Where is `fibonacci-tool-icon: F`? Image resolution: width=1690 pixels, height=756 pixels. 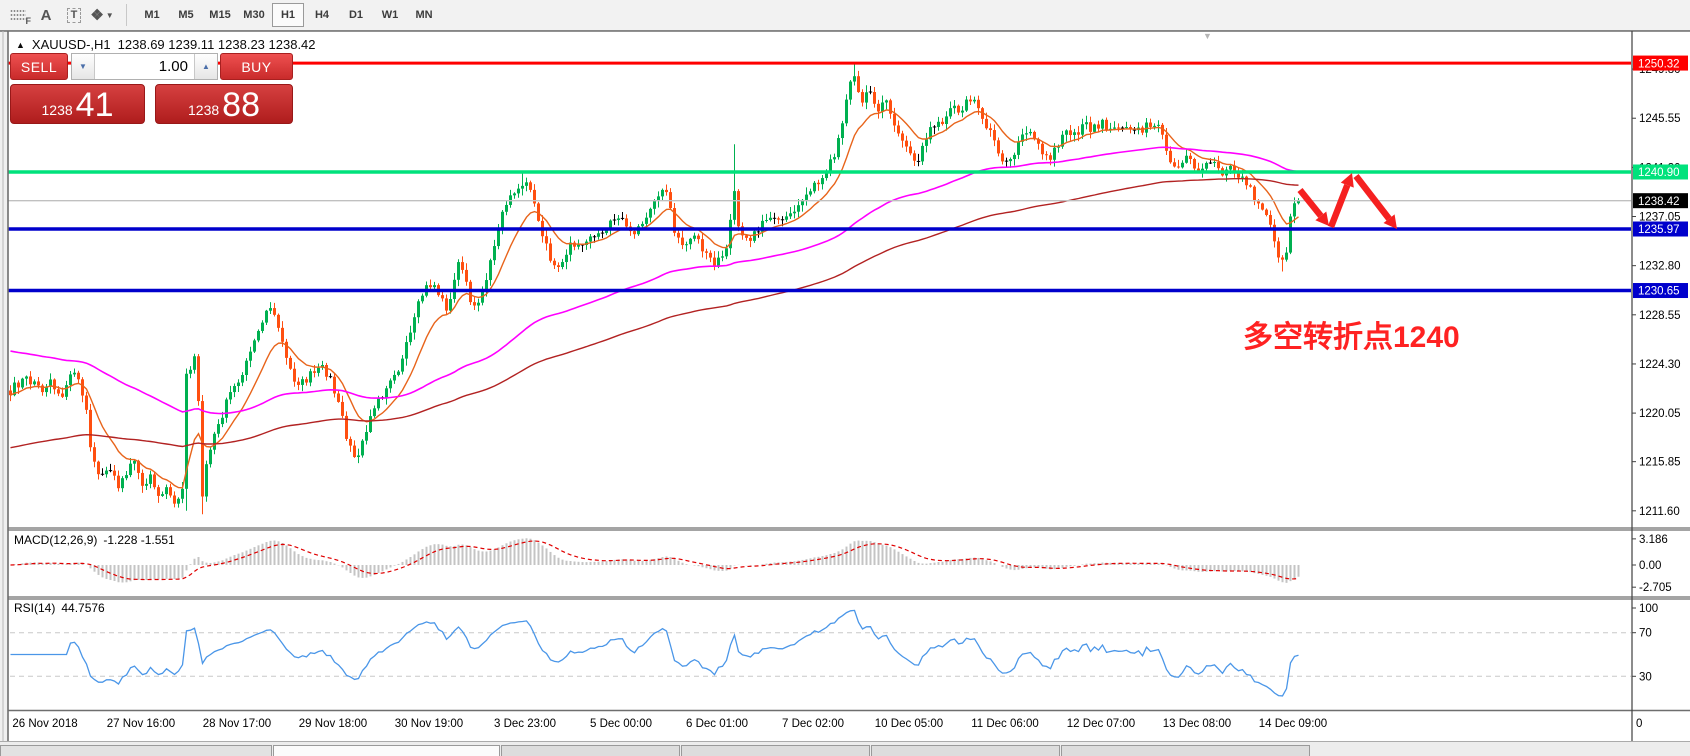
fibonacci-tool-icon: F is located at coordinates (18, 15).